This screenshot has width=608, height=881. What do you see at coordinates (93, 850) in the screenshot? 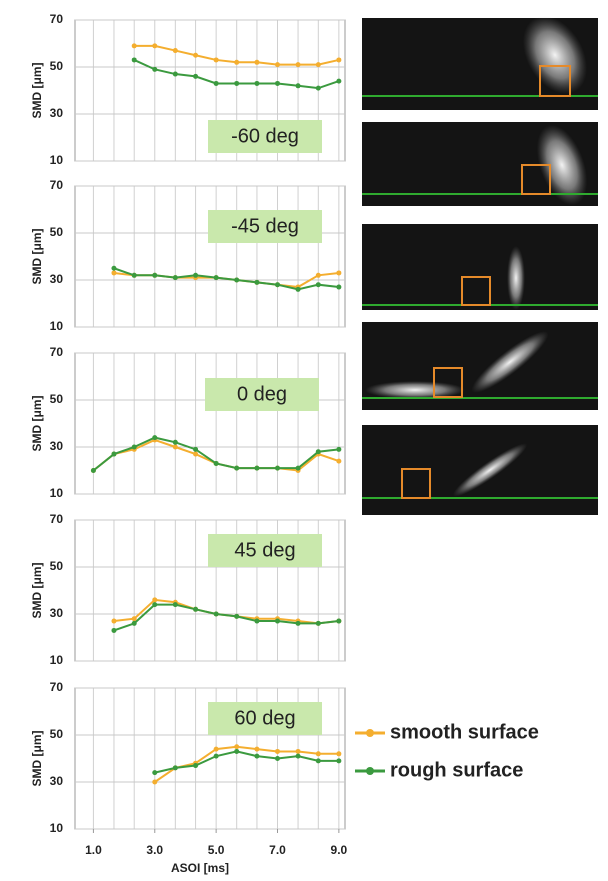
I see `x-tick-label: 1.0` at bounding box center [93, 850].